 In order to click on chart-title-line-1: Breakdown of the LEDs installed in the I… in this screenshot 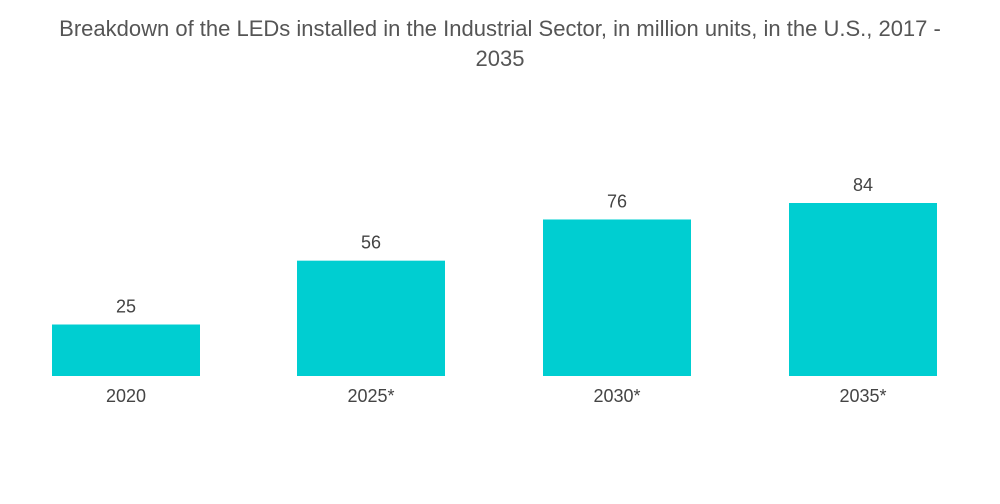, I will do `click(500, 28)`.